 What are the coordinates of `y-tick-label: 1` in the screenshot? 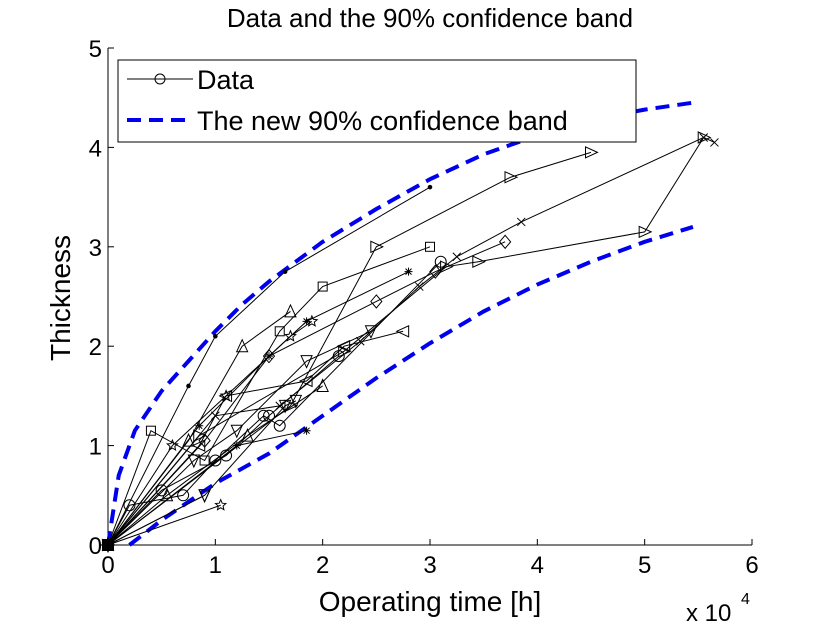 It's located at (95, 447).